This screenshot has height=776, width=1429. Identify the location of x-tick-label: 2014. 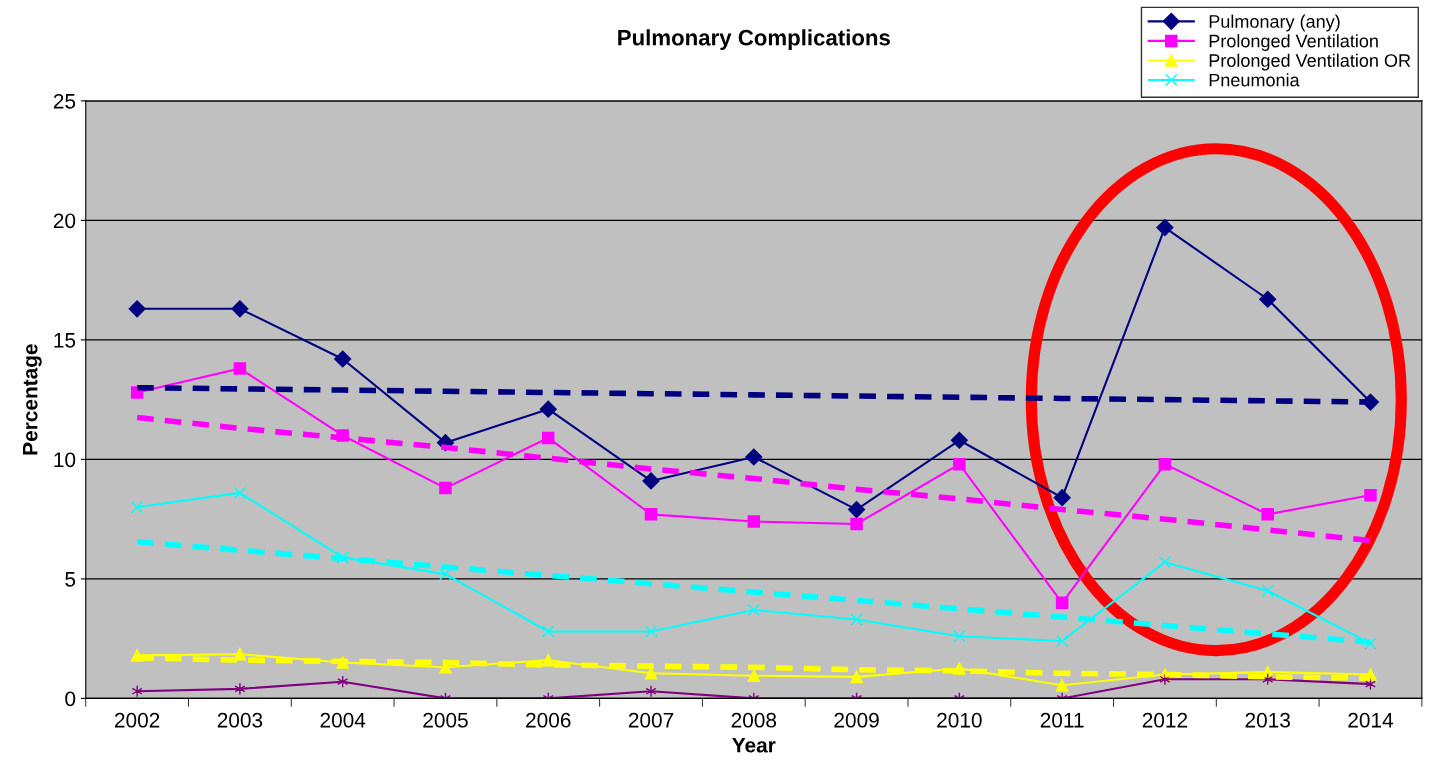
(1371, 720).